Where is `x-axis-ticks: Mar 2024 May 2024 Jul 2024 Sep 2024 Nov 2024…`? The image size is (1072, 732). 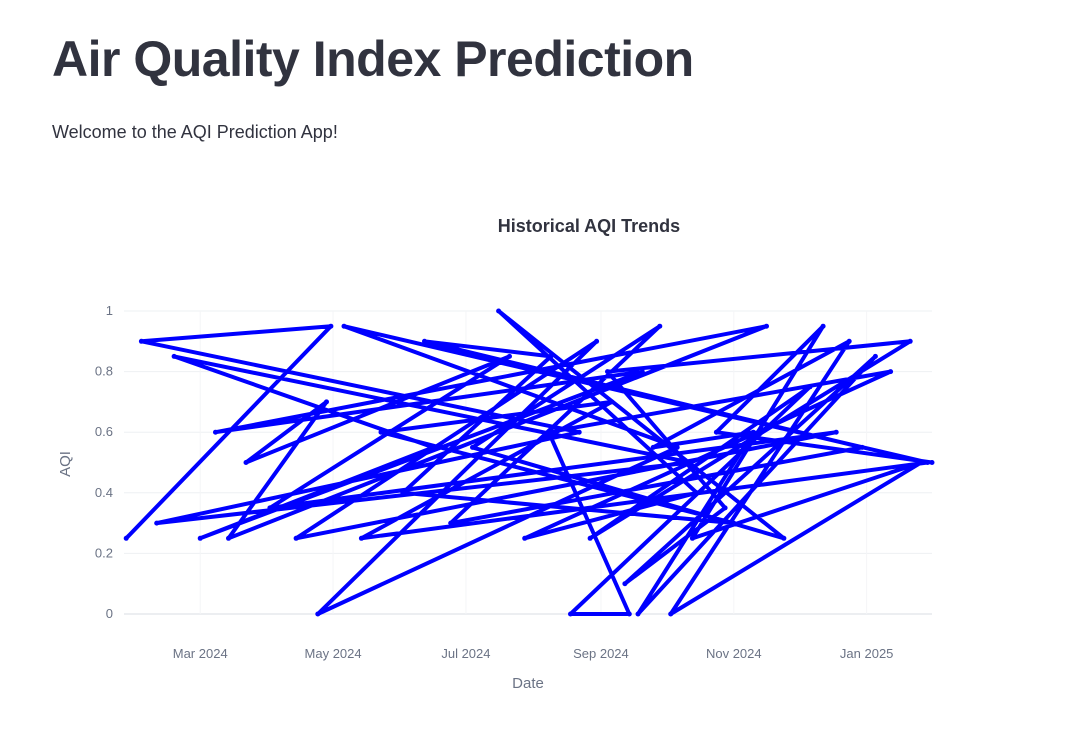 x-axis-ticks: Mar 2024 May 2024 Jul 2024 Sep 2024 Nov 2024… is located at coordinates (533, 653).